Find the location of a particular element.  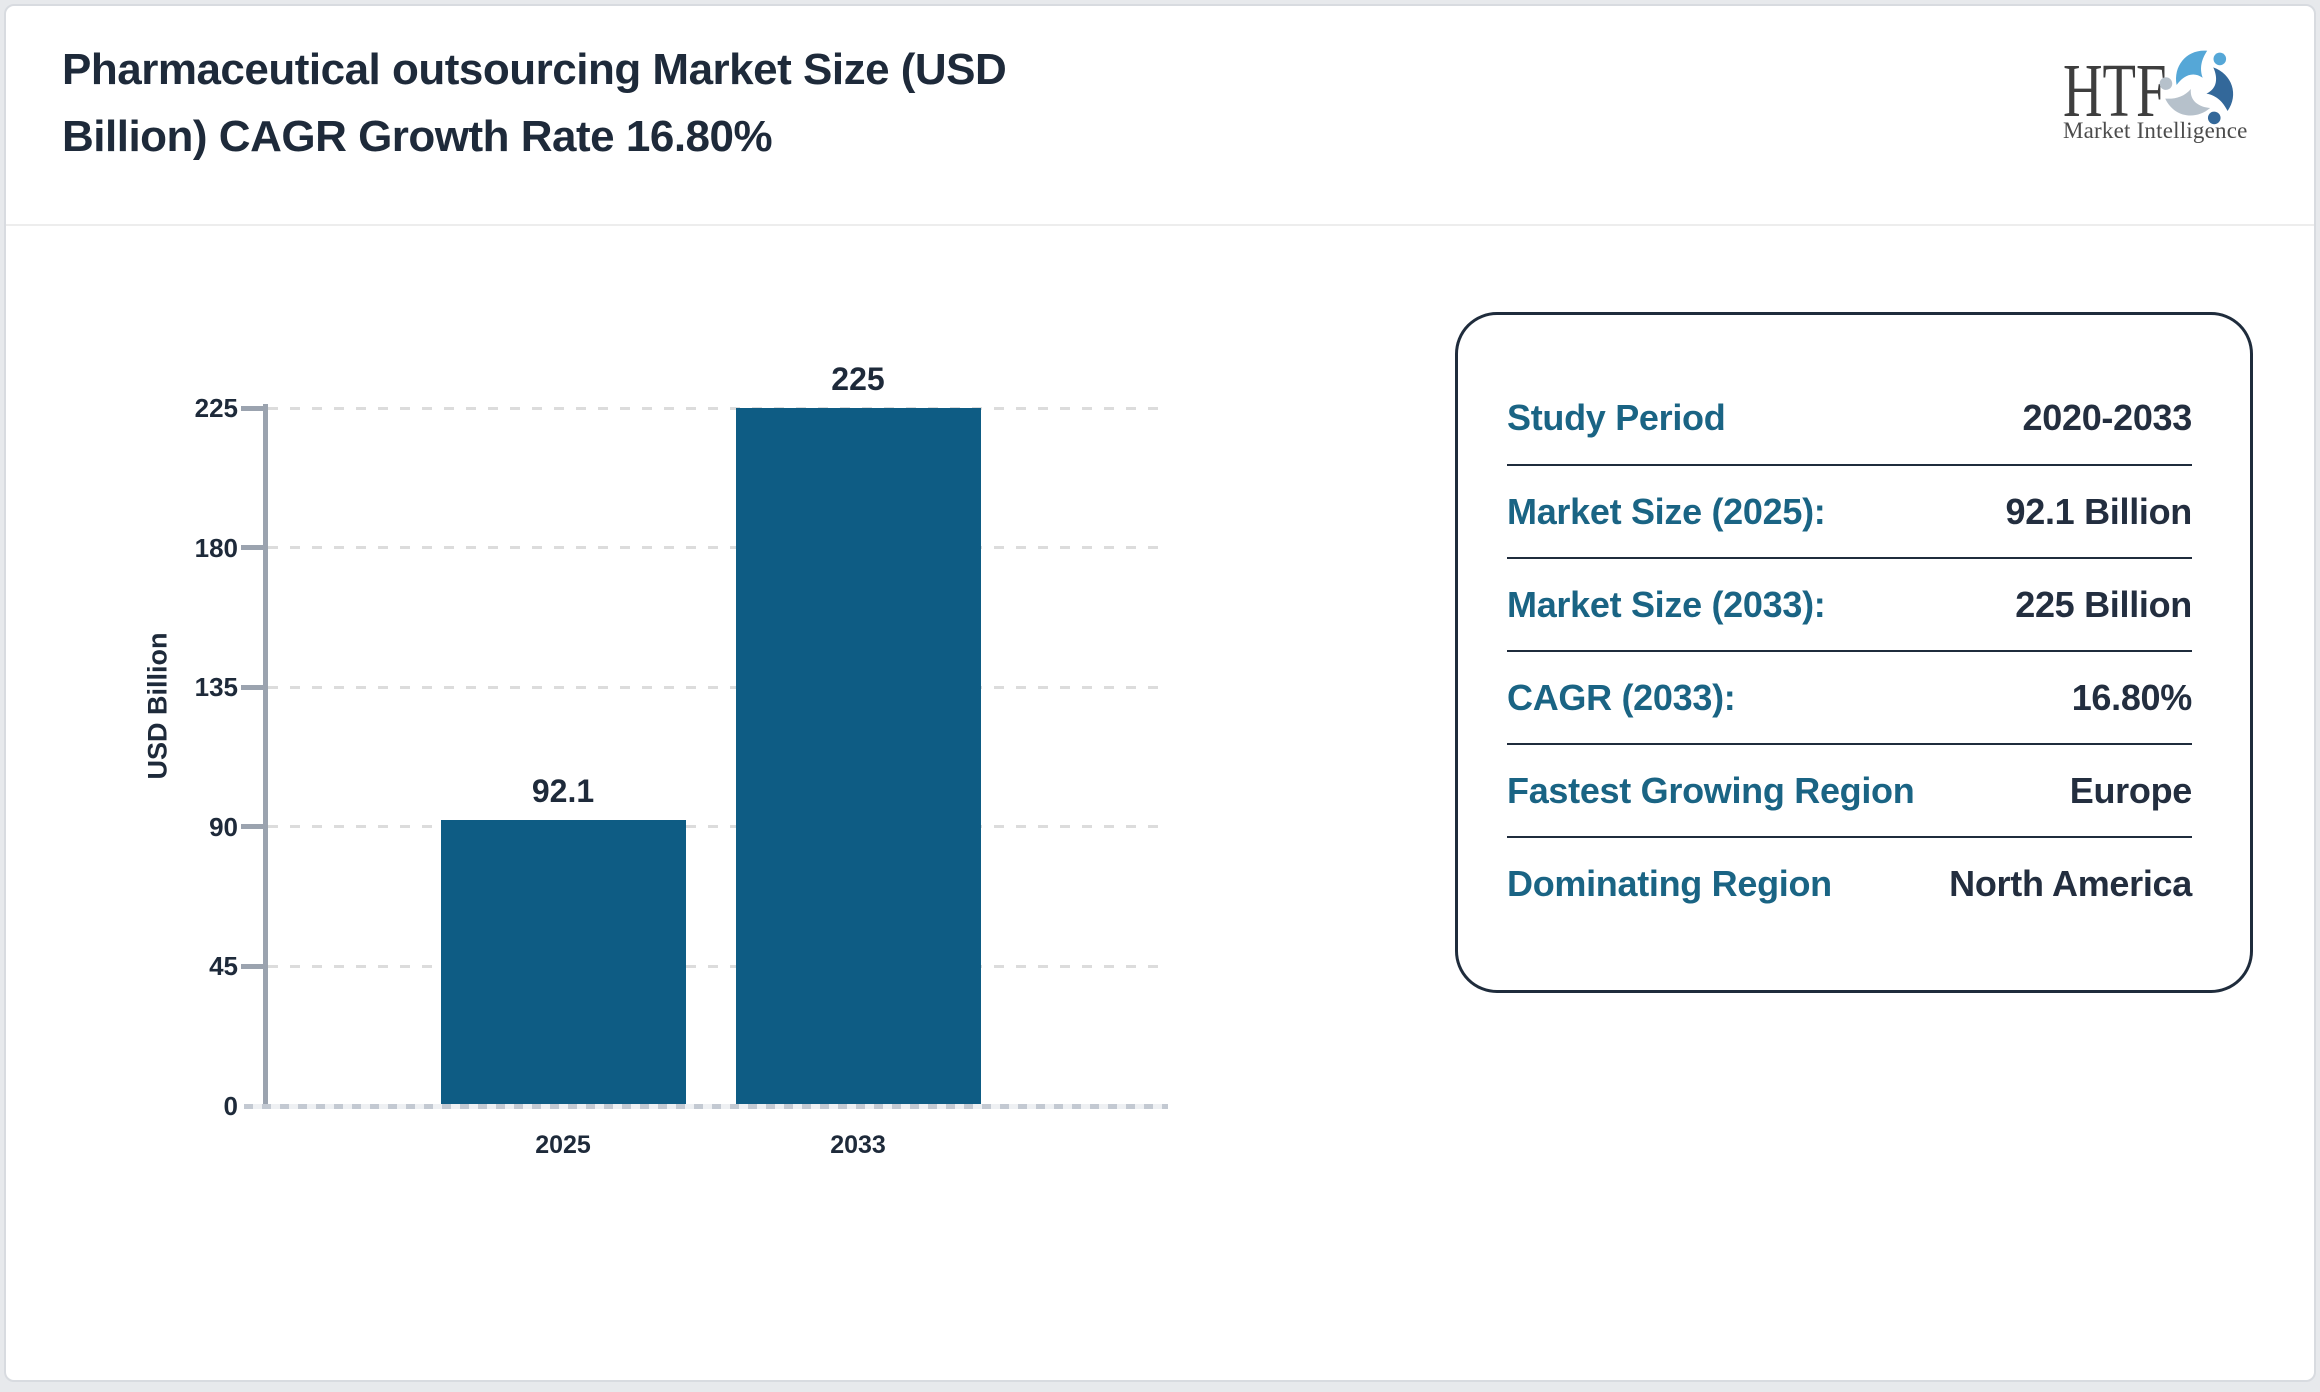

y-axis-spine is located at coordinates (265, 756).